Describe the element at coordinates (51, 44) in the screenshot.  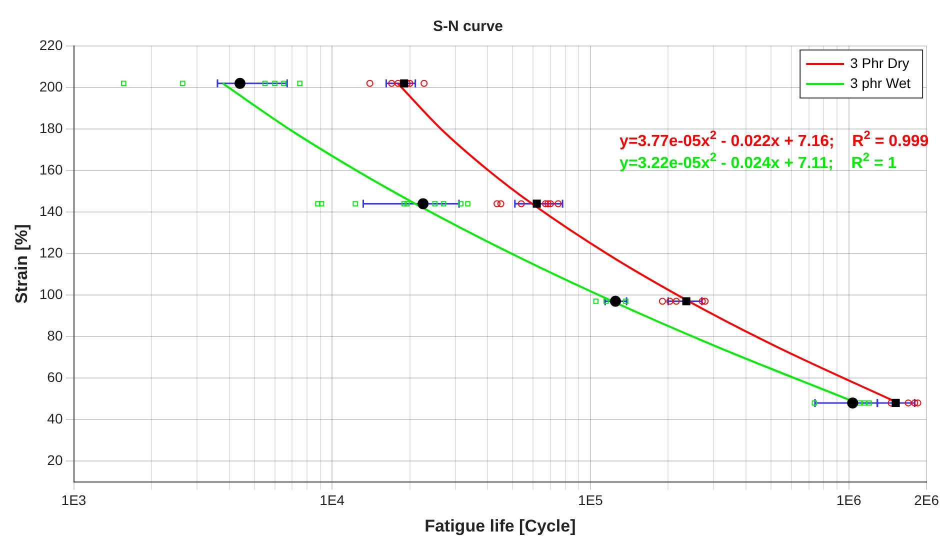
I see `y-tick-label: 220` at that location.